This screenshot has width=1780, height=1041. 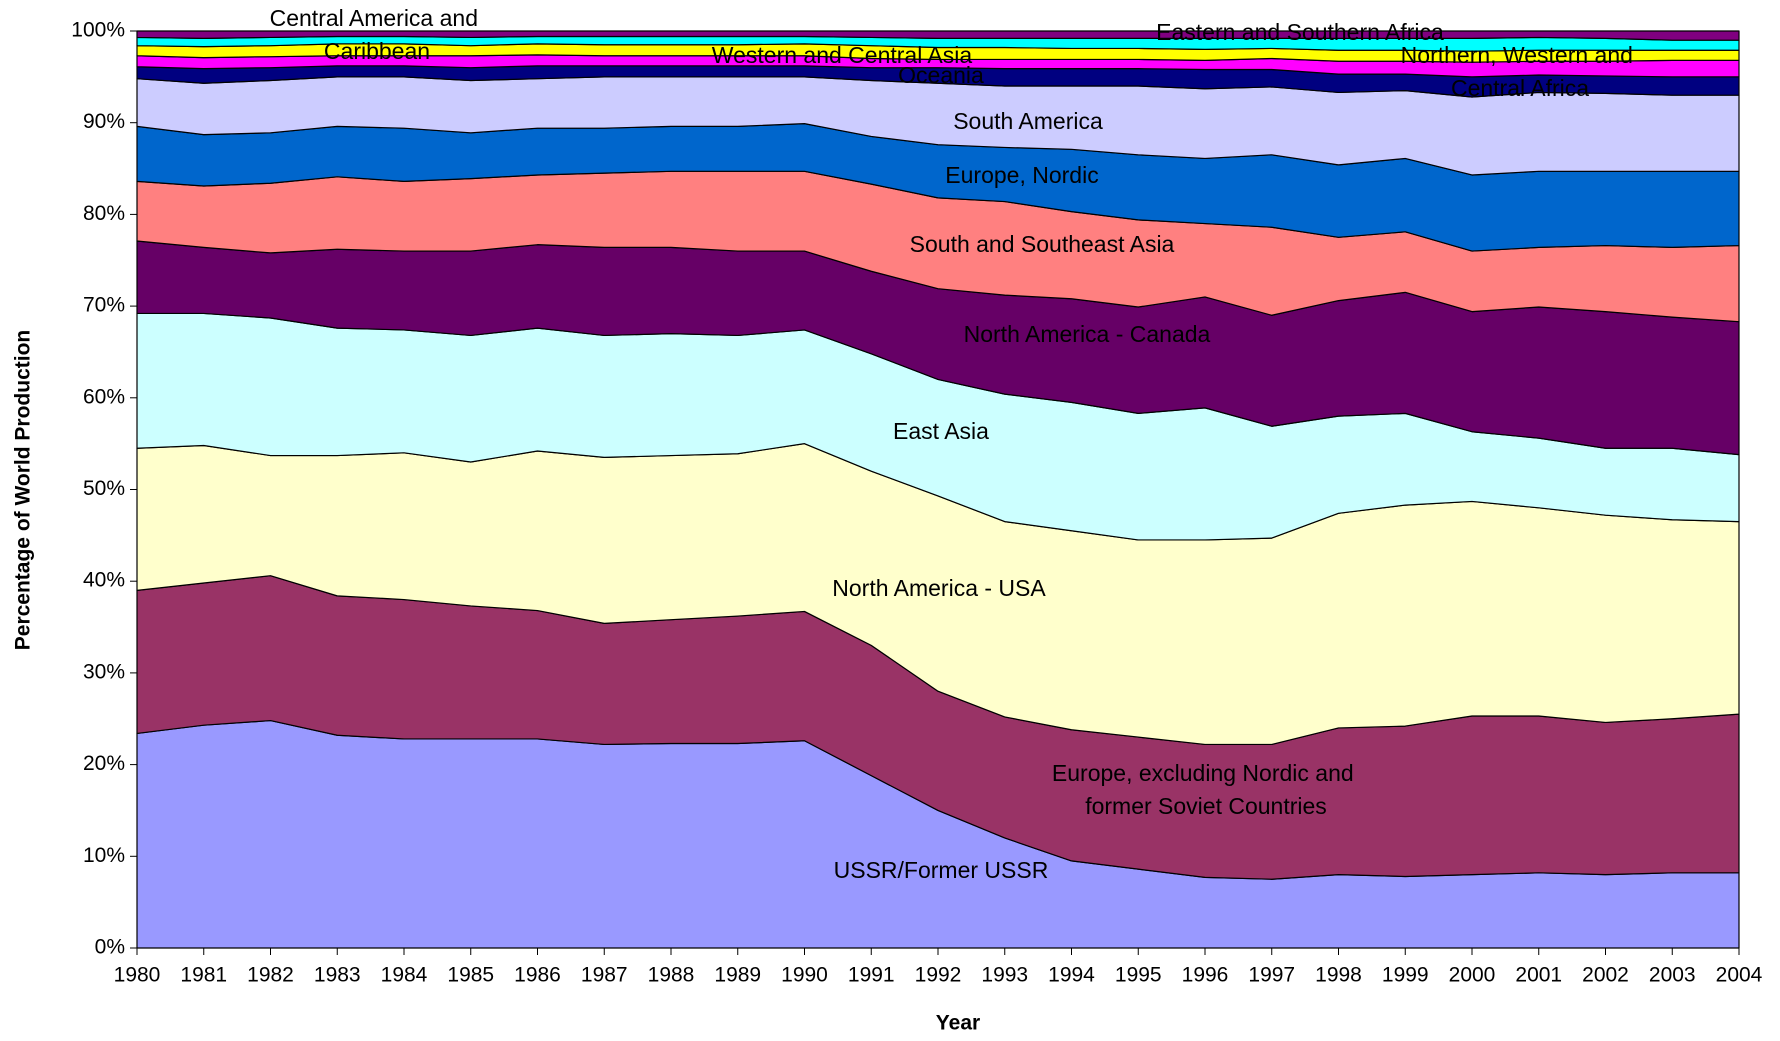 What do you see at coordinates (104, 305) in the screenshot?
I see `y-tick-label: 70%` at bounding box center [104, 305].